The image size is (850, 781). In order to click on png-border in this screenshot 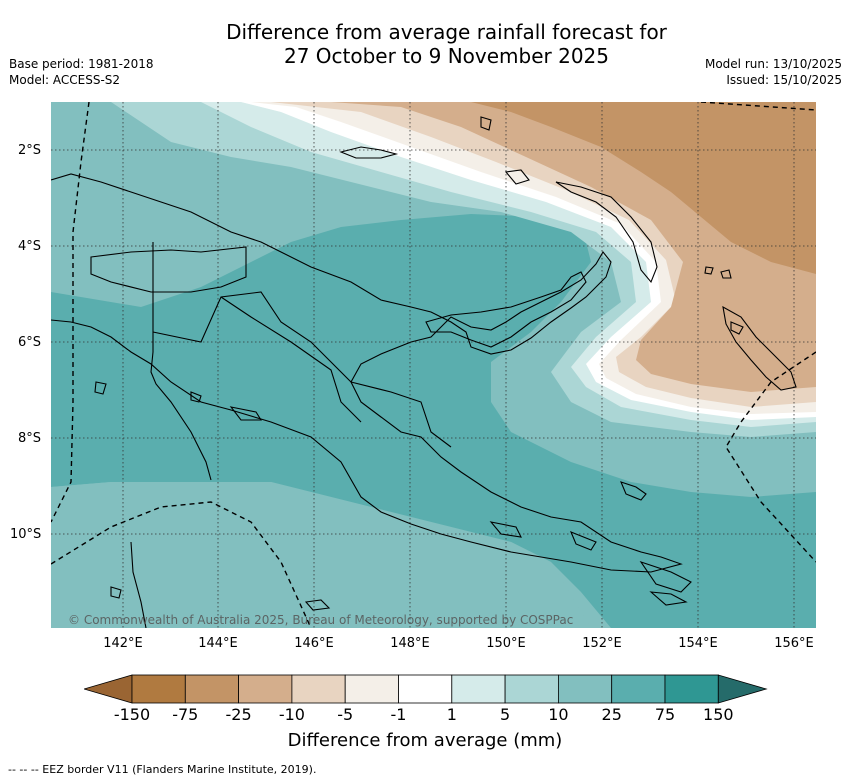, I will do `click(181, 361)`.